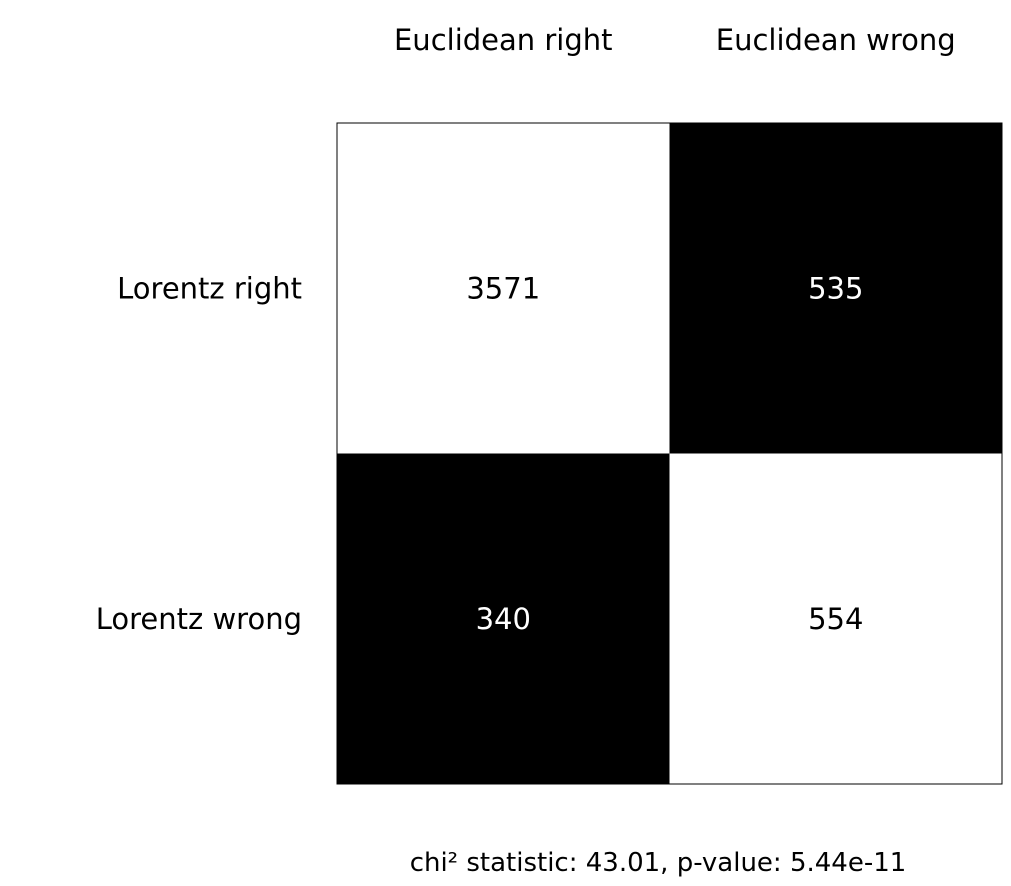 This screenshot has width=1011, height=886. Describe the element at coordinates (199, 453) in the screenshot. I see `row-labels: Lorentz right Lorentz wrong` at that location.